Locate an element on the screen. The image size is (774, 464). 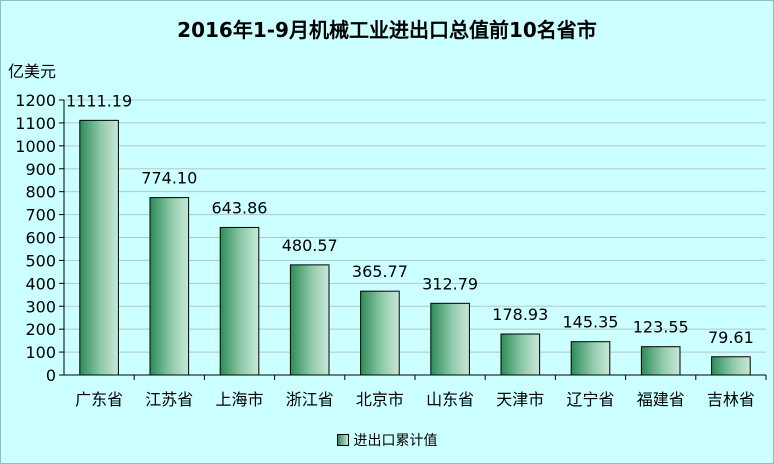
x-tick-label: 天津市 is located at coordinates (520, 399).